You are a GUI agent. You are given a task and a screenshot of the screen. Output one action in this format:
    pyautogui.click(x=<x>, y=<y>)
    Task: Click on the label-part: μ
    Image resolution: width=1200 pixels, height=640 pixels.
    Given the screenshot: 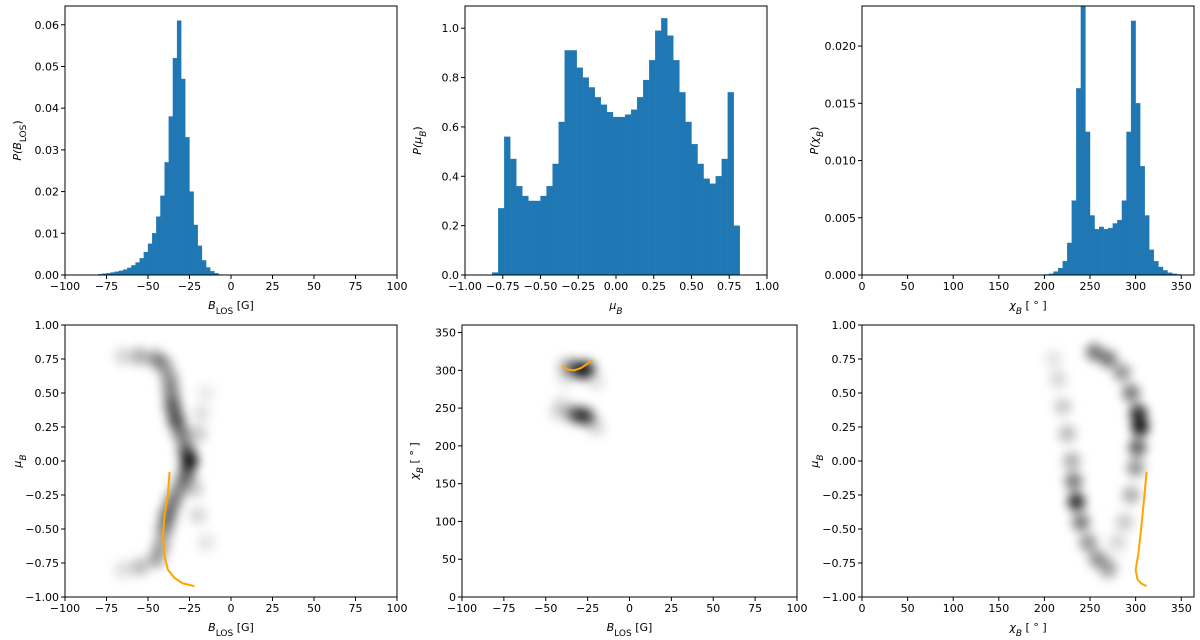 What is the action you would take?
    pyautogui.click(x=17, y=465)
    